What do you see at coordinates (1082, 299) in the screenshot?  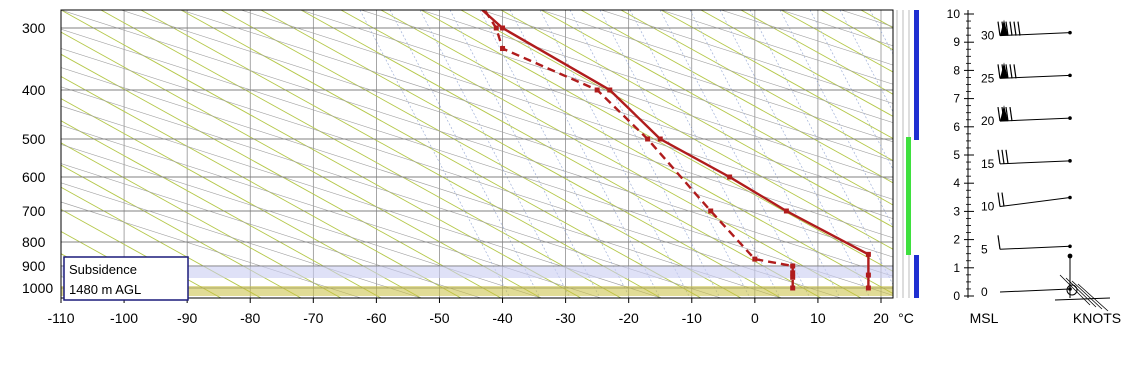 I see `wind-station-base` at bounding box center [1082, 299].